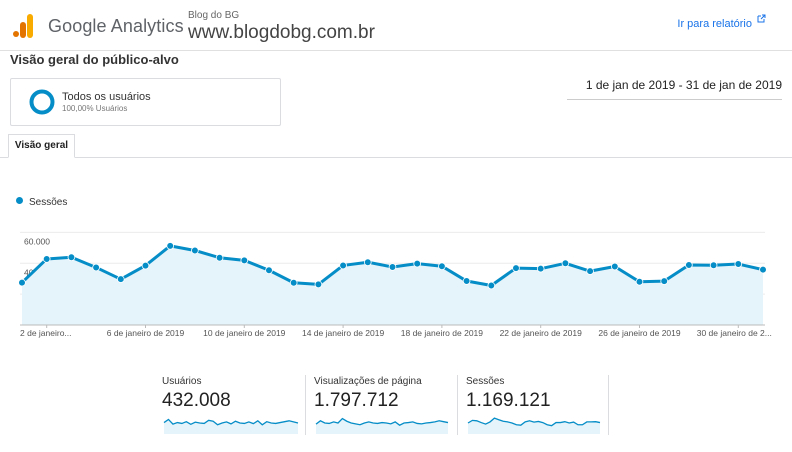 This screenshot has height=452, width=792. What do you see at coordinates (182, 381) in the screenshot?
I see `stat-label: Usuários` at bounding box center [182, 381].